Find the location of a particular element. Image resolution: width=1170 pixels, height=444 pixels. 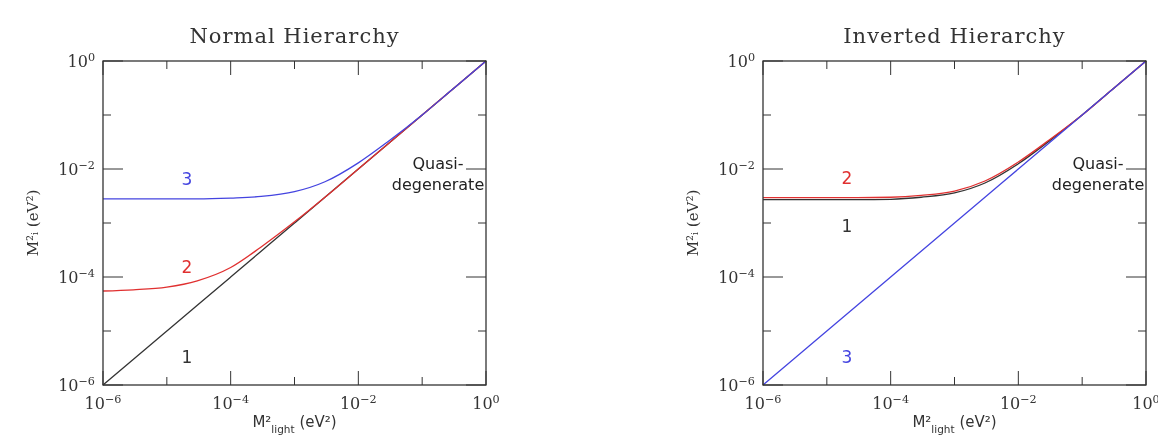

chart-title: Inverted Hierarchy is located at coordinates (954, 36).